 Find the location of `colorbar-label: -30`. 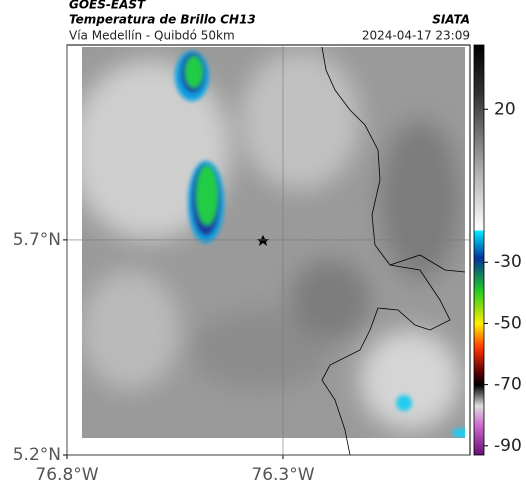

colorbar-label: -30 is located at coordinates (508, 262).